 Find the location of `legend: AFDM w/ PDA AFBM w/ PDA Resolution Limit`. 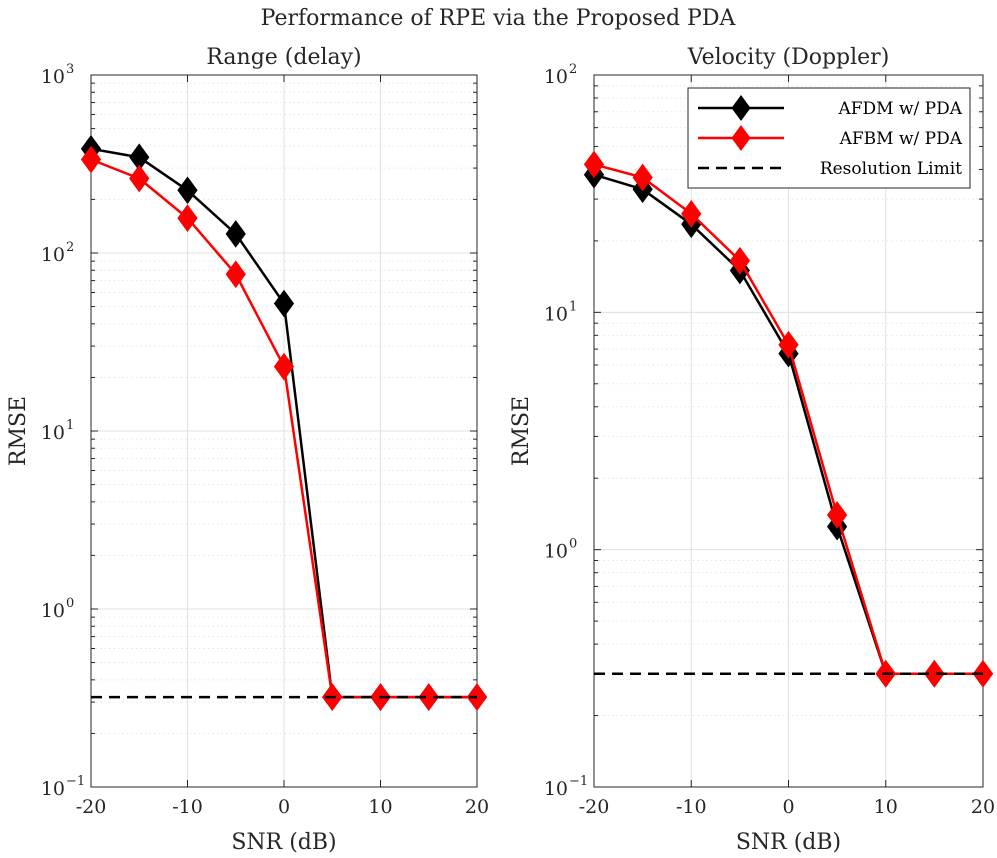

legend: AFDM w/ PDA AFBM w/ PDA Resolution Limit is located at coordinates (829, 138).